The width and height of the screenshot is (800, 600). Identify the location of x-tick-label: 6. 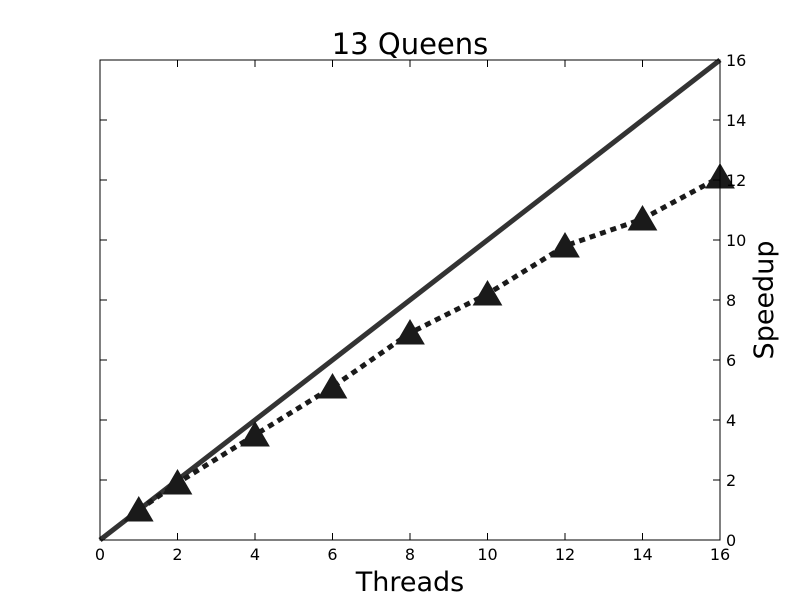
(332, 554).